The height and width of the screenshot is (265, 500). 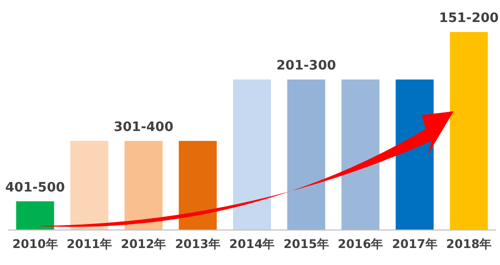 What do you see at coordinates (89, 244) in the screenshot?
I see `x-tick-label: 2011年` at bounding box center [89, 244].